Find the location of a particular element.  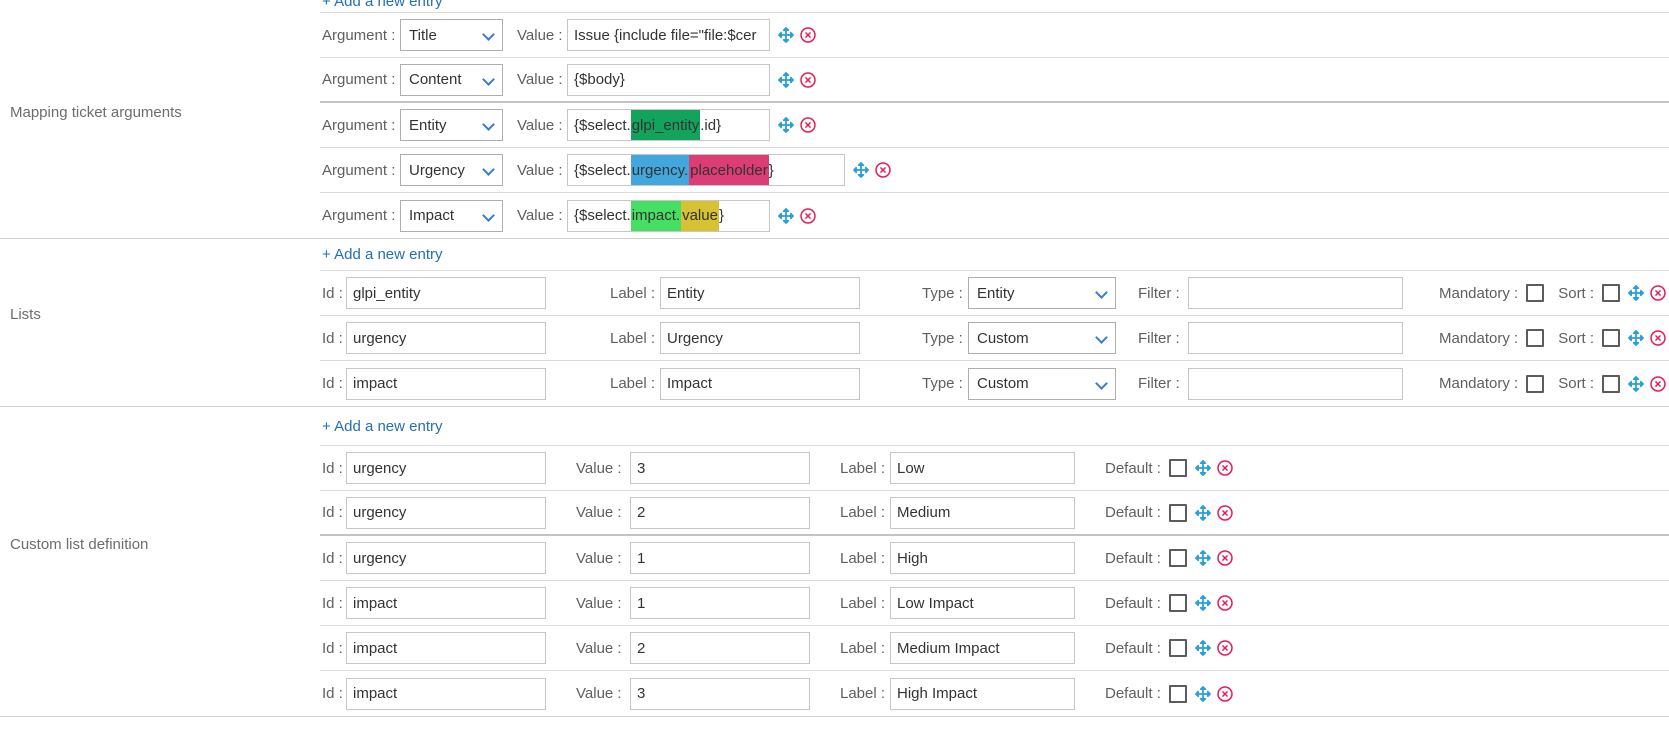

argument-select: Impact is located at coordinates (451, 215).